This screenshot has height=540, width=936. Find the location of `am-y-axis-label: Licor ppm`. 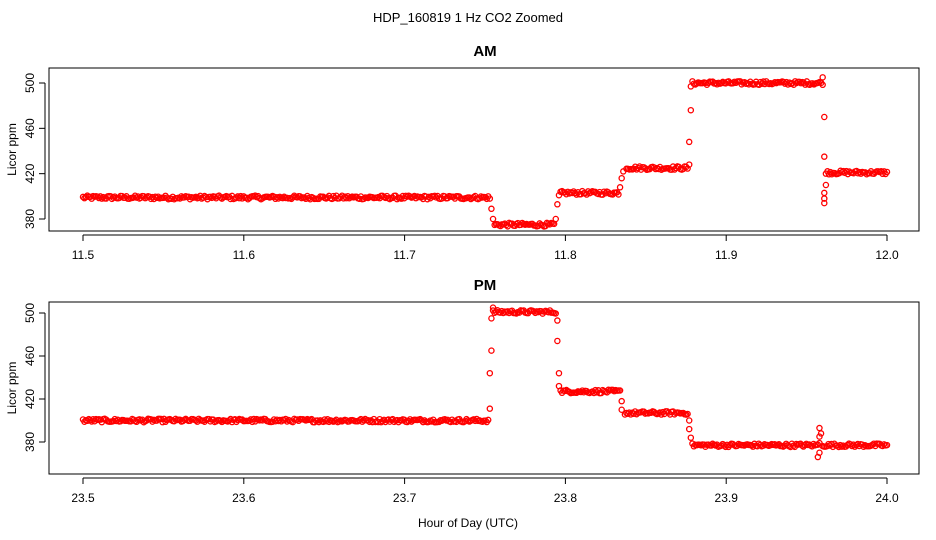

am-y-axis-label: Licor ppm is located at coordinates (12, 149).